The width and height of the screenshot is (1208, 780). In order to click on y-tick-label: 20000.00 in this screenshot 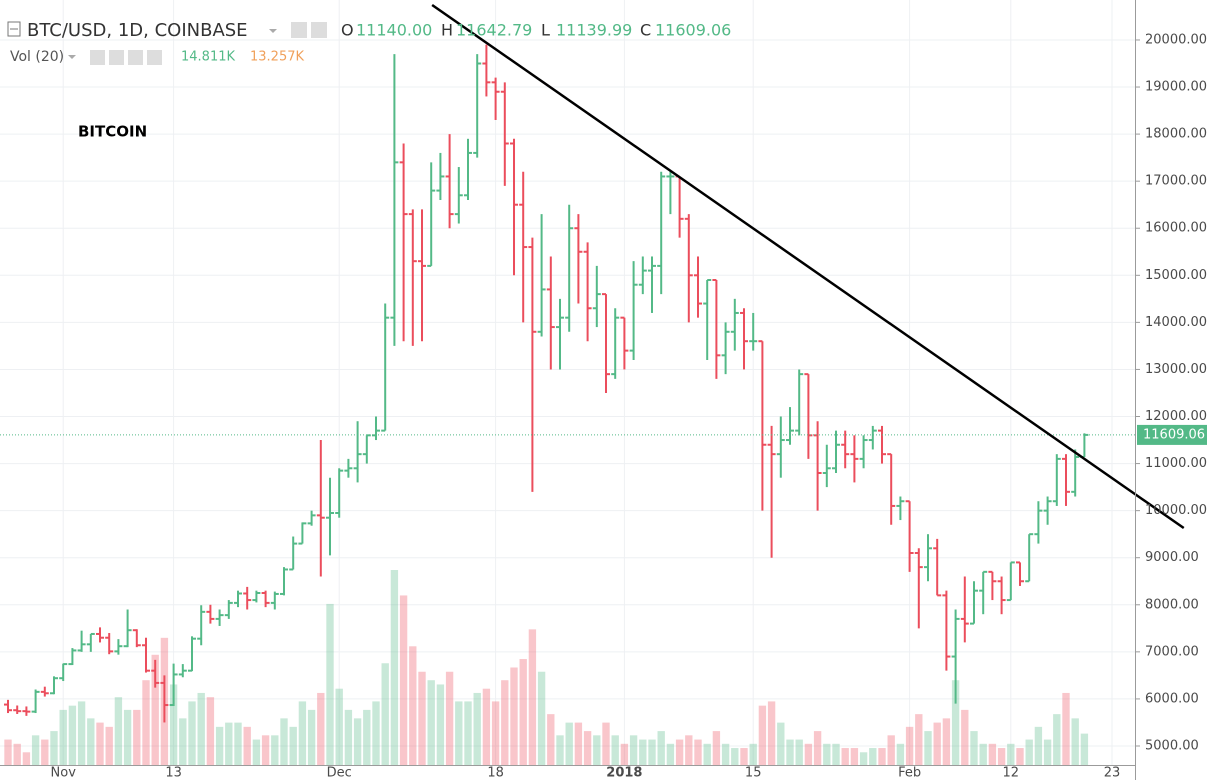, I will do `click(1176, 39)`.